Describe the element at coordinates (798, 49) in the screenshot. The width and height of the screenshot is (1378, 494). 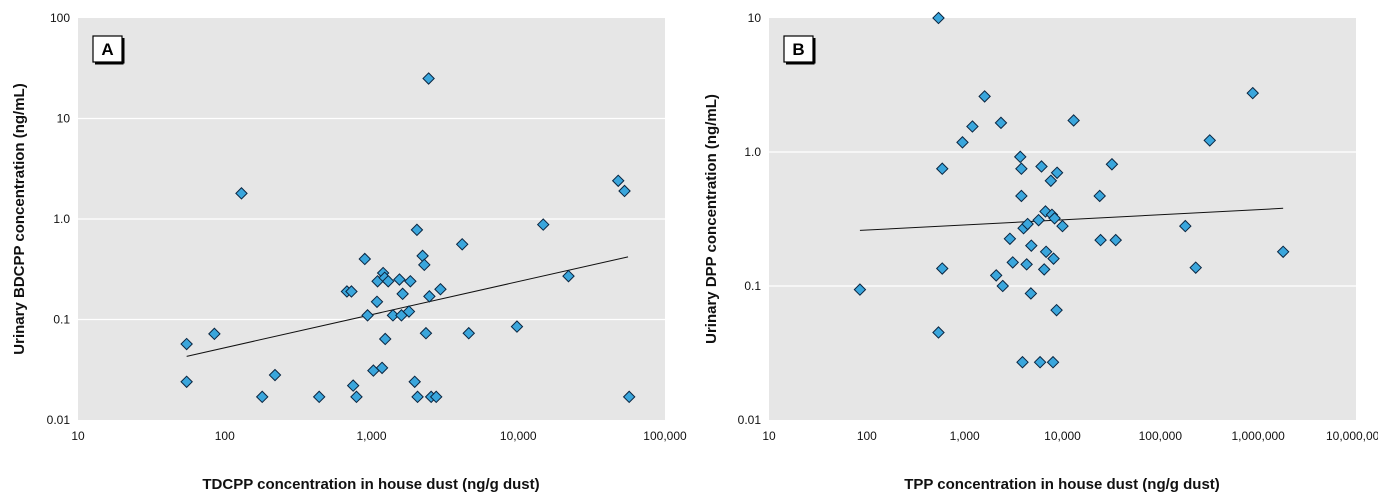
I see `panel-label-box-b` at that location.